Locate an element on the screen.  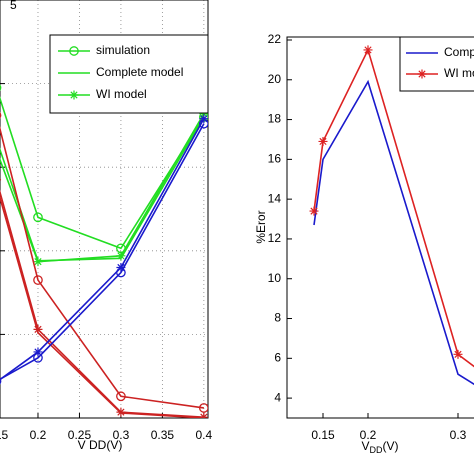
y-tick-label: 22 is located at coordinates (275, 39).